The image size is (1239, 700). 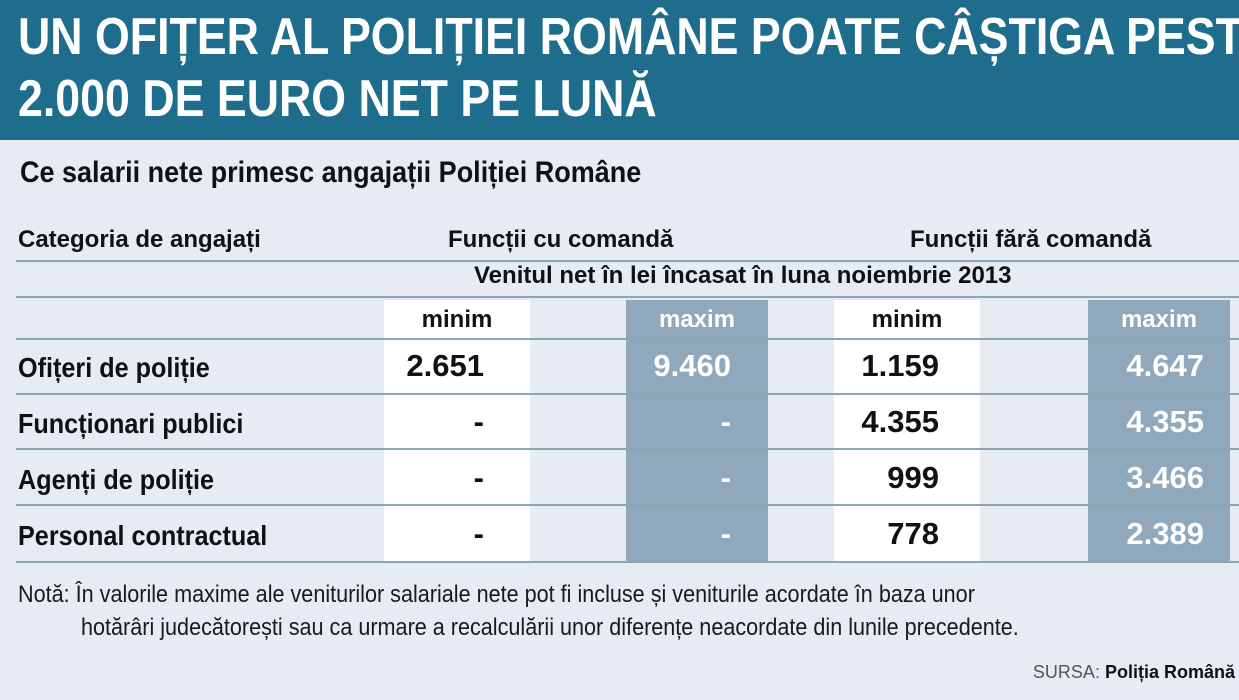 What do you see at coordinates (627, 562) in the screenshot?
I see `table-bottom-divider` at bounding box center [627, 562].